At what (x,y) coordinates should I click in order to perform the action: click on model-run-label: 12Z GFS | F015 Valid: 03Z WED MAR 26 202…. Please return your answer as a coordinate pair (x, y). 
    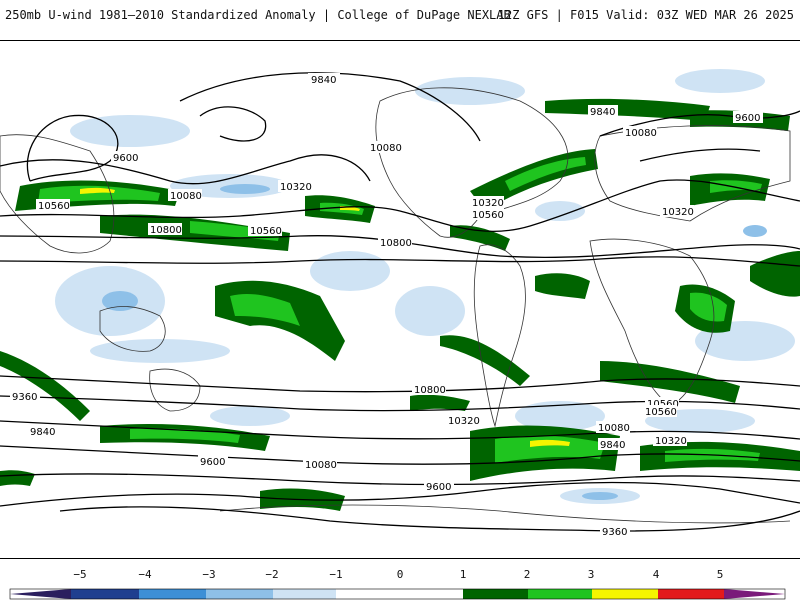
    Looking at the image, I should click on (645, 15).